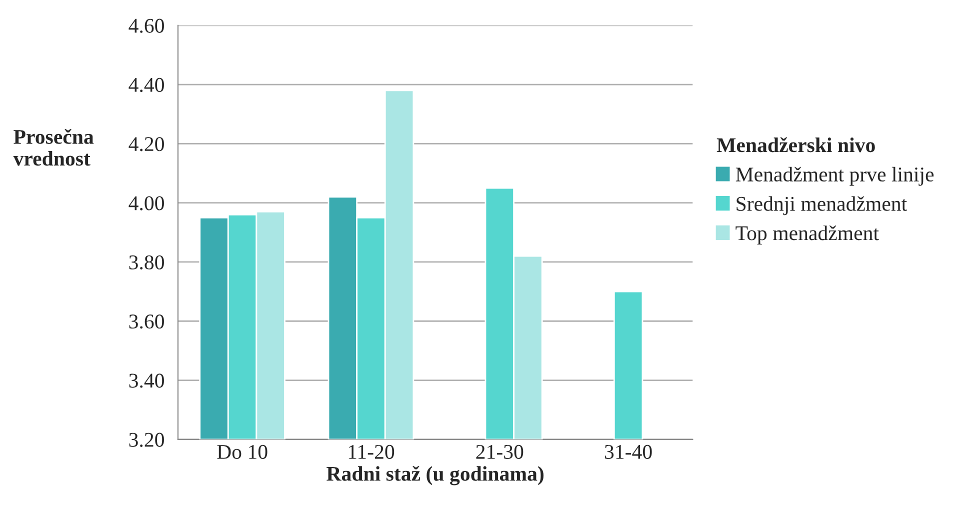  I want to click on y-tick-label: 3.20, so click(146, 439).